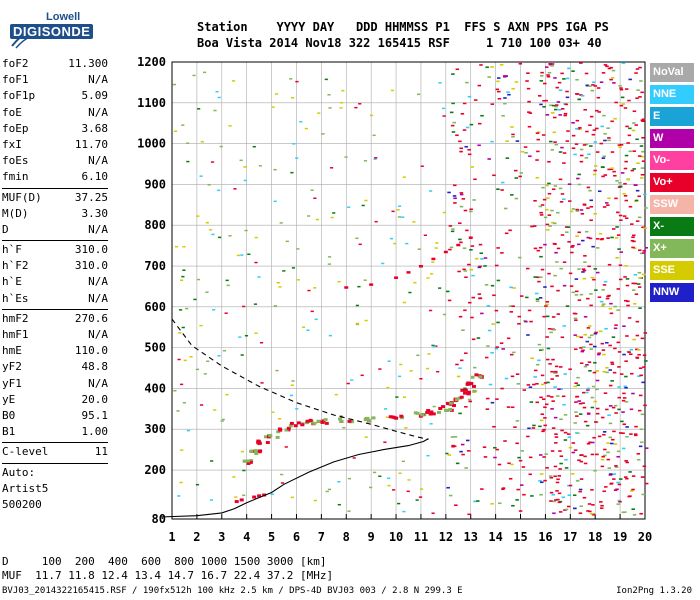  What do you see at coordinates (155, 184) in the screenshot?
I see `y-tick-label: 900` at bounding box center [155, 184].